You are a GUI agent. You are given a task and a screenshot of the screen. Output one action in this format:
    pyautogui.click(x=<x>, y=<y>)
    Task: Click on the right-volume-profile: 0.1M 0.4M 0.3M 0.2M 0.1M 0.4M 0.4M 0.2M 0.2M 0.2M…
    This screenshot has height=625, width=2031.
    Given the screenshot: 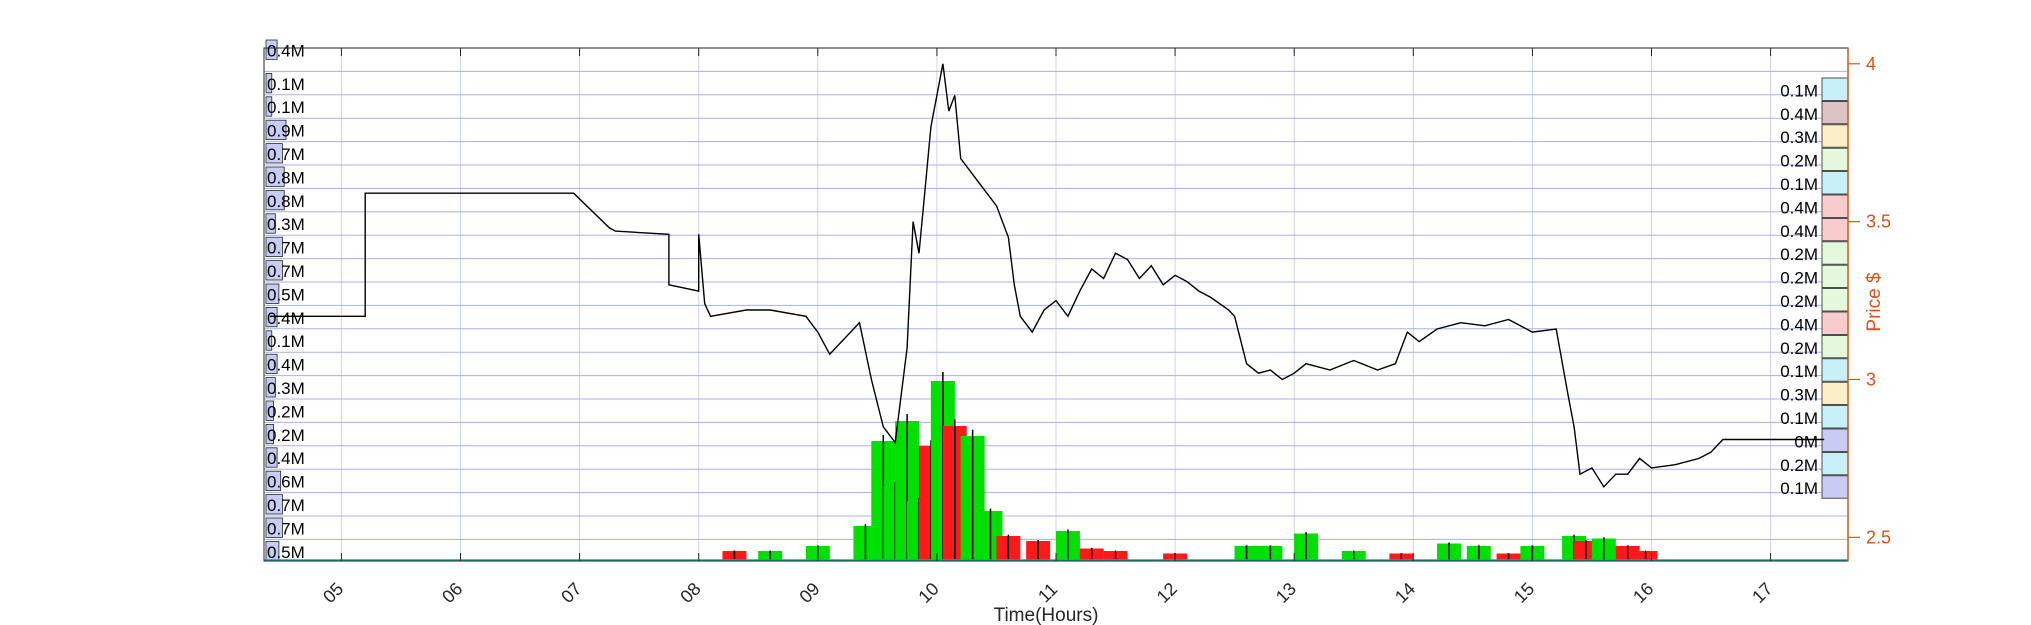 What is the action you would take?
    pyautogui.click(x=1814, y=288)
    